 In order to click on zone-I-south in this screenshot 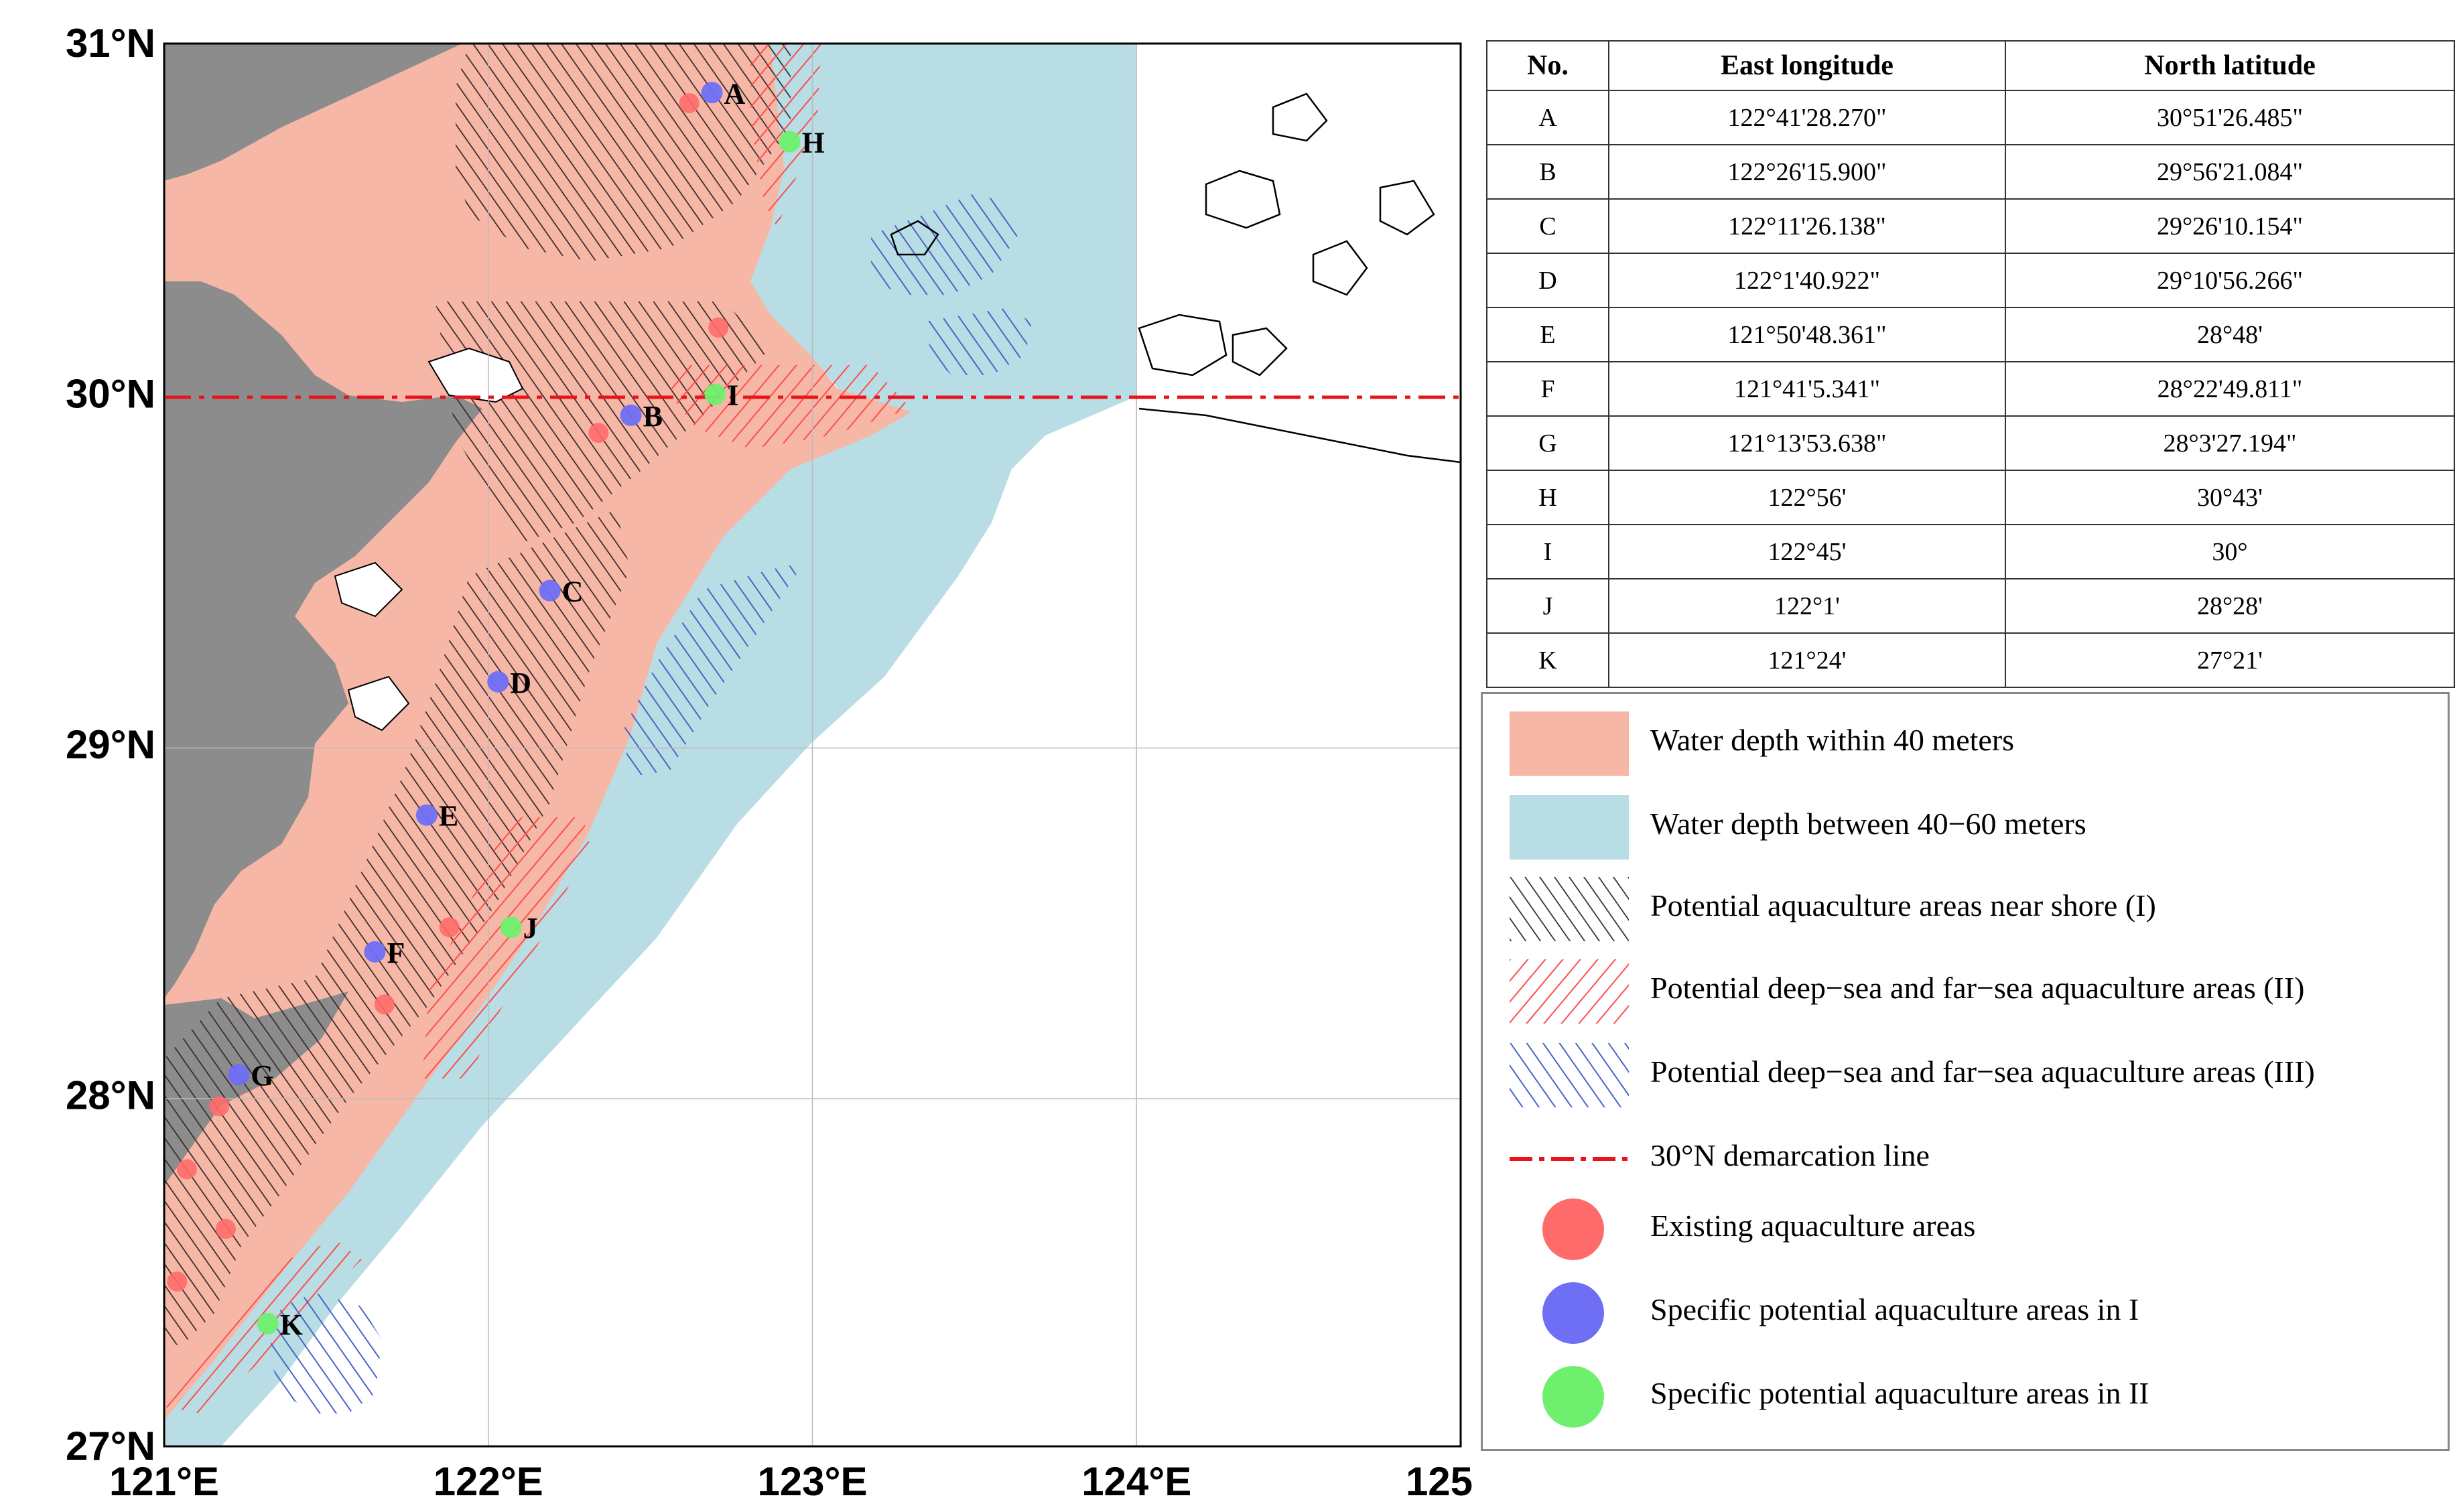, I will do `click(397, 928)`.